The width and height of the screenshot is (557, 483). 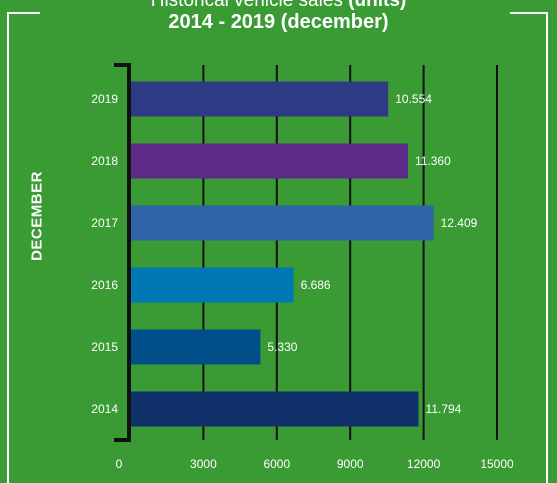 I want to click on value-label-2017: 12.409, so click(x=459, y=223).